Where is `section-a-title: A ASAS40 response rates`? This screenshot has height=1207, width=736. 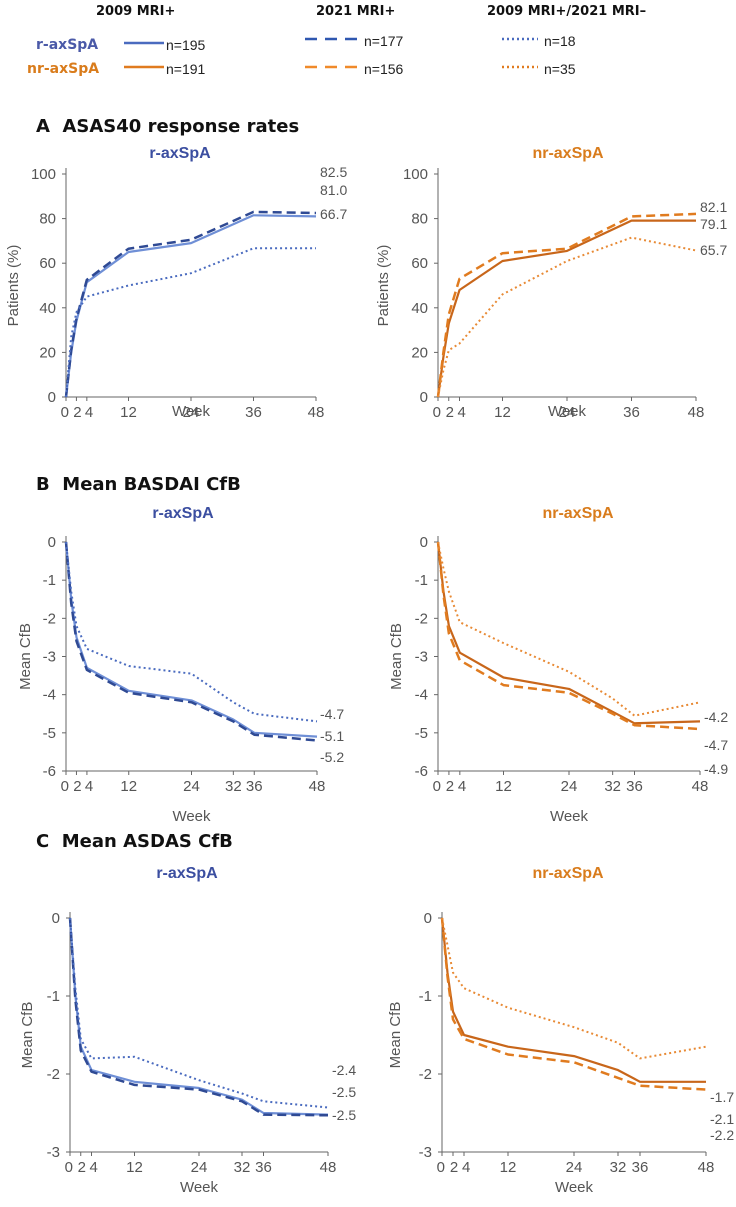 section-a-title: A ASAS40 response rates is located at coordinates (168, 126).